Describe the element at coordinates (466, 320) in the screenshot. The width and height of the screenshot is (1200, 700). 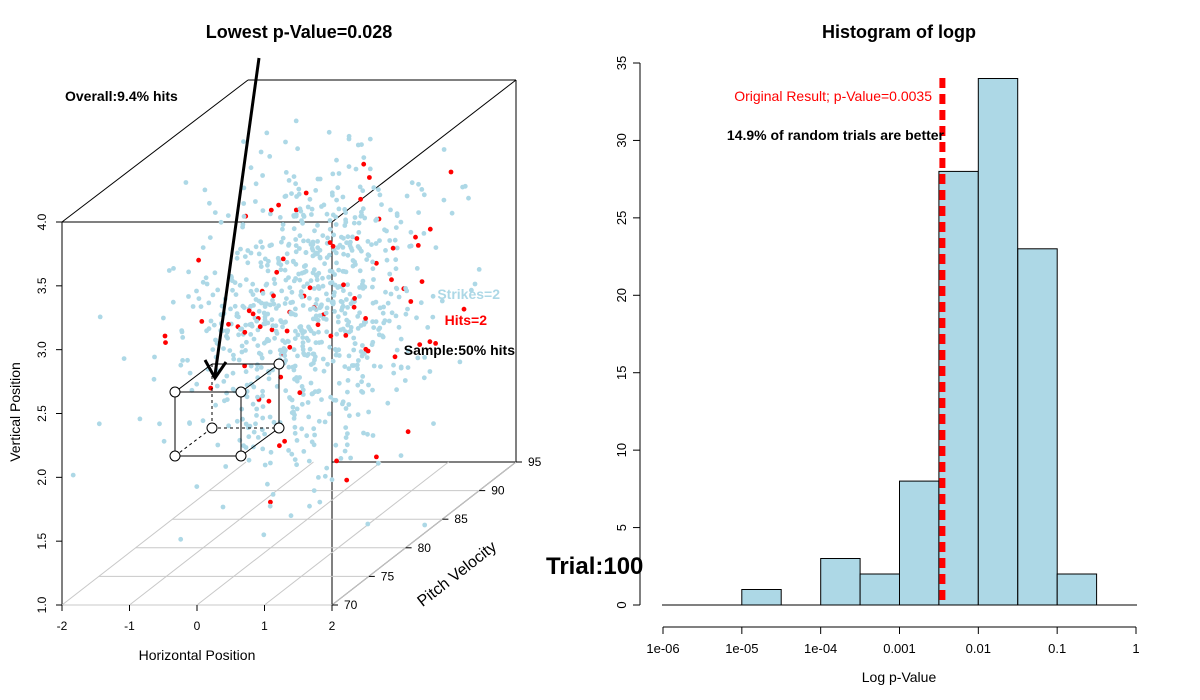
I see `hits-legend: Hits=2` at that location.